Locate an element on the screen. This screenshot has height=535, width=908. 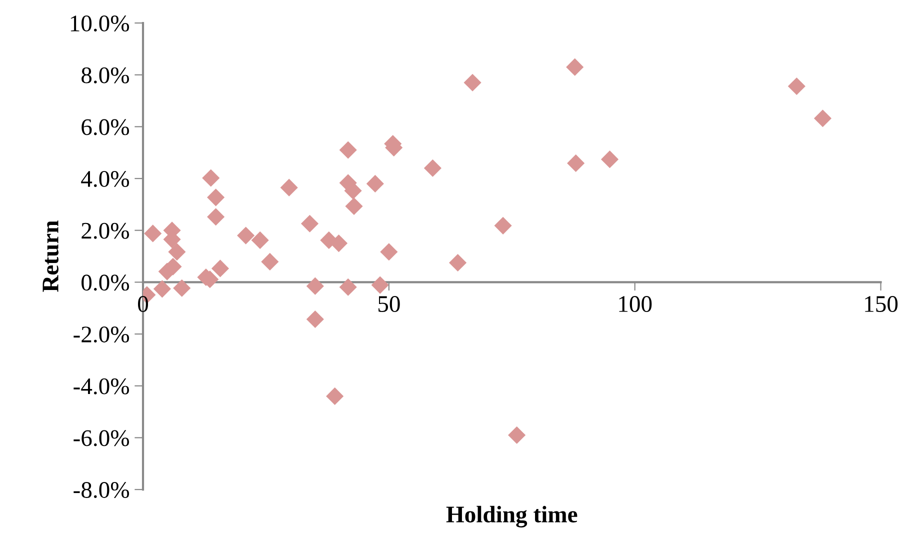
x-tick-label: 0 is located at coordinates (143, 304).